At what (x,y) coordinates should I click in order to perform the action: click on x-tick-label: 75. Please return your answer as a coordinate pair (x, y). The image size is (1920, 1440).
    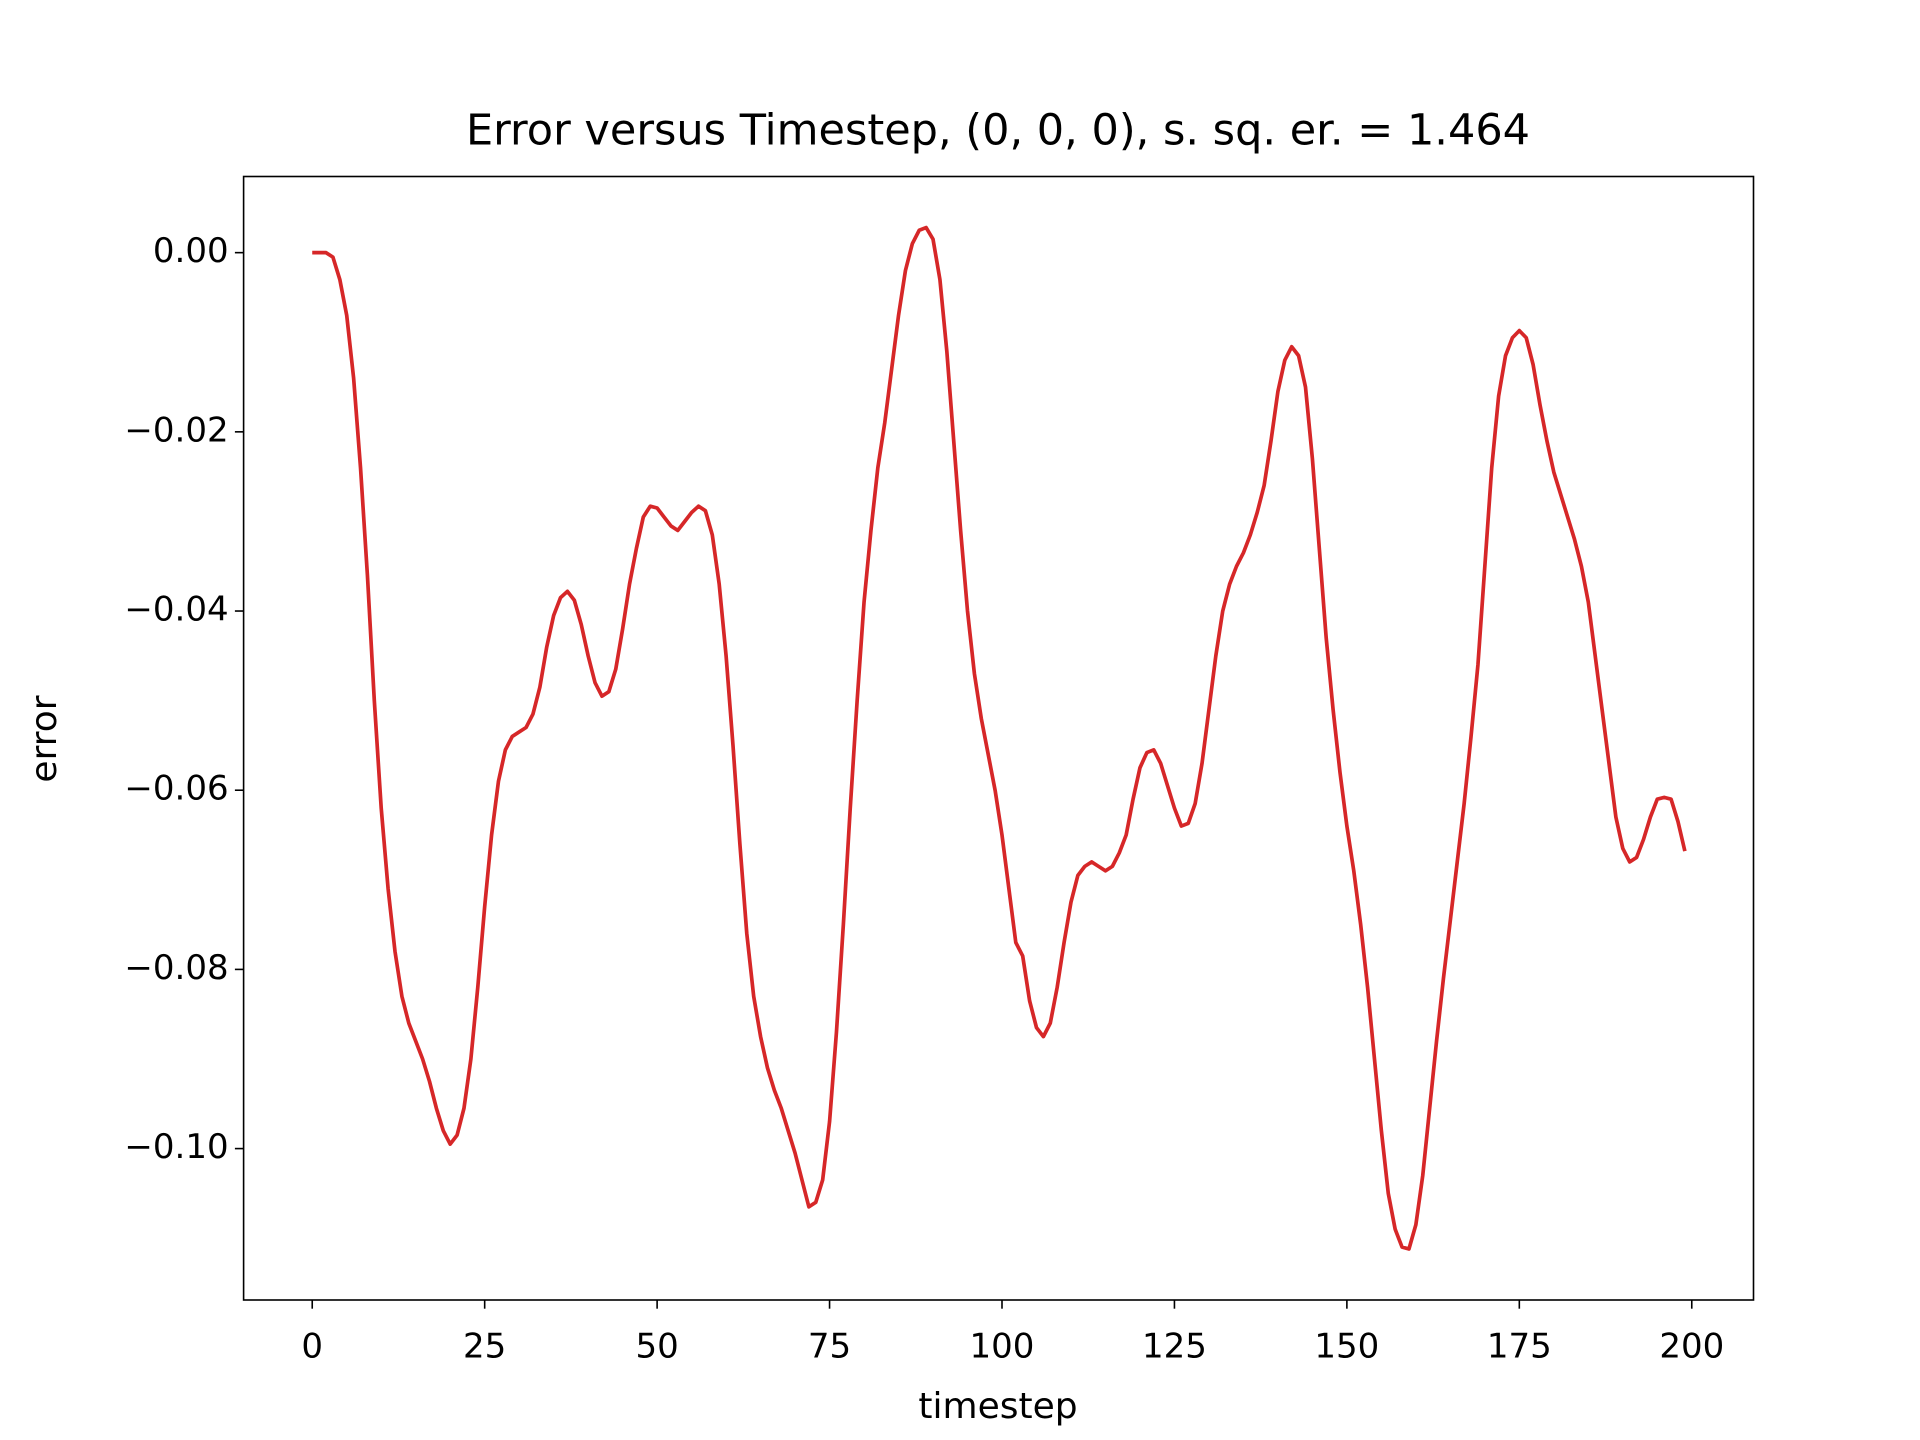
    Looking at the image, I should click on (829, 1347).